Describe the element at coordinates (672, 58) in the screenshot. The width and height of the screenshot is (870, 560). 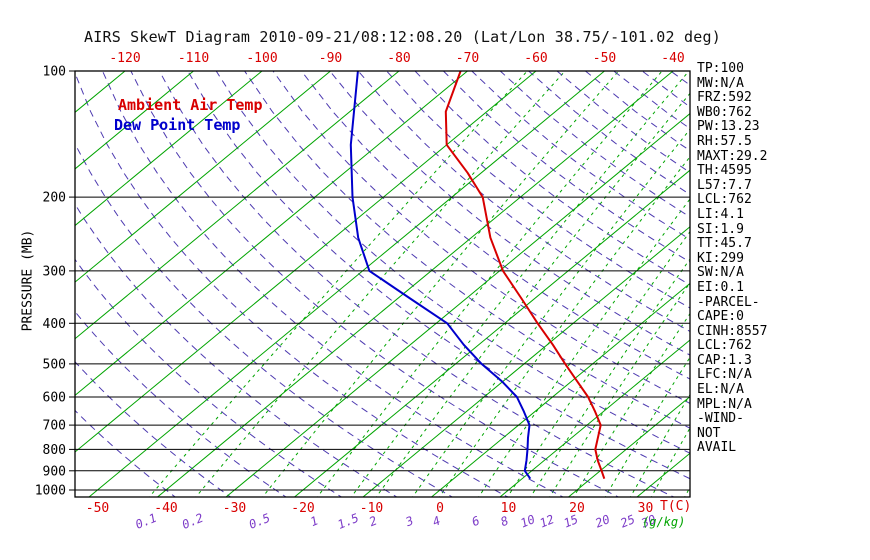
I see `top-temp-tick: -40` at that location.